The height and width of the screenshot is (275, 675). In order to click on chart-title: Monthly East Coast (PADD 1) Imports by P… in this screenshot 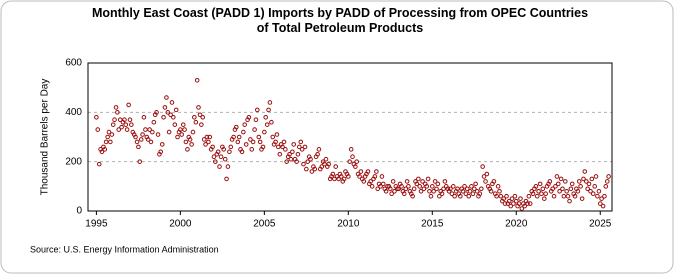, I will do `click(340, 20)`.